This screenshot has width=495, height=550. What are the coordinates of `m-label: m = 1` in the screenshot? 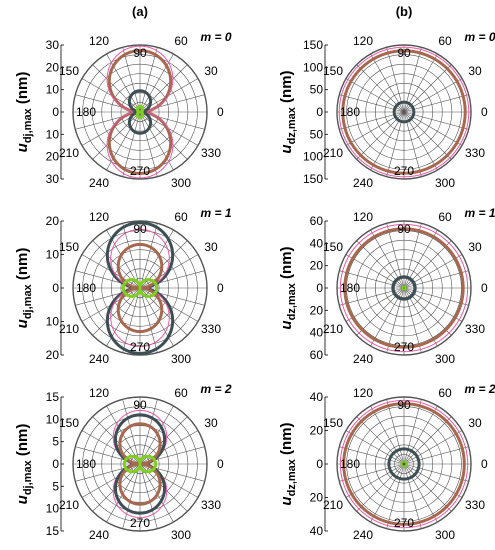 It's located at (479, 213).